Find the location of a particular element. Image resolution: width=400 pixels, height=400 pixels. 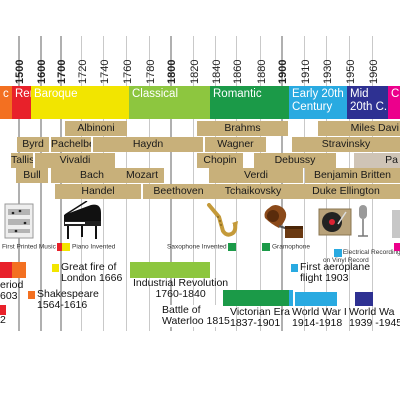

year-tick-1760: 1760 is located at coordinates (129, 60).